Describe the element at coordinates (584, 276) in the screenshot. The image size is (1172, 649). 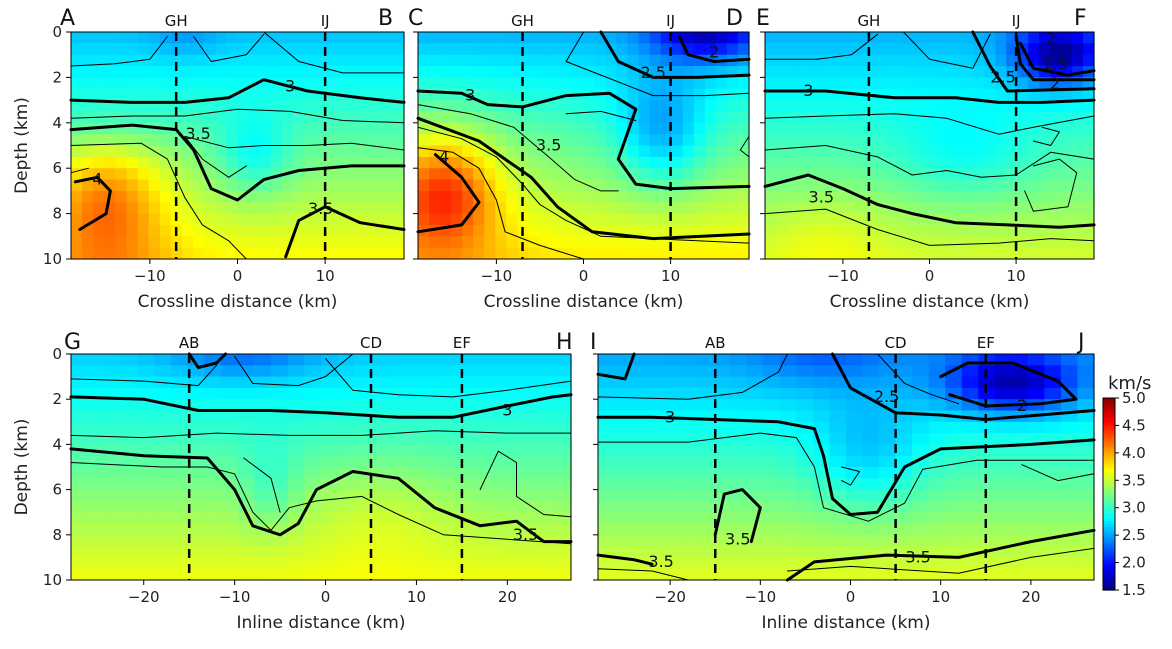
I see `x-tick-label: 0` at that location.